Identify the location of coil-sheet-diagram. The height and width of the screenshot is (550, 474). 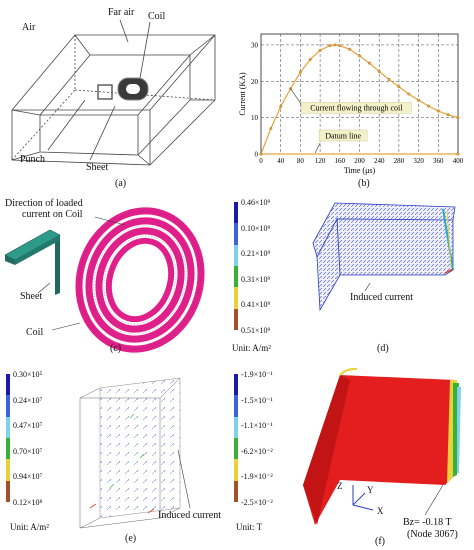
(104, 280).